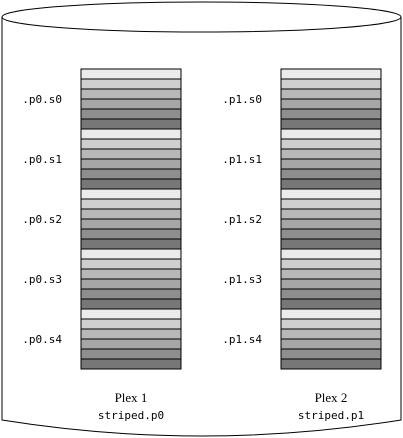 This screenshot has height=438, width=403. Describe the element at coordinates (242, 219) in the screenshot. I see `subdisk-label: .p1.s2` at that location.